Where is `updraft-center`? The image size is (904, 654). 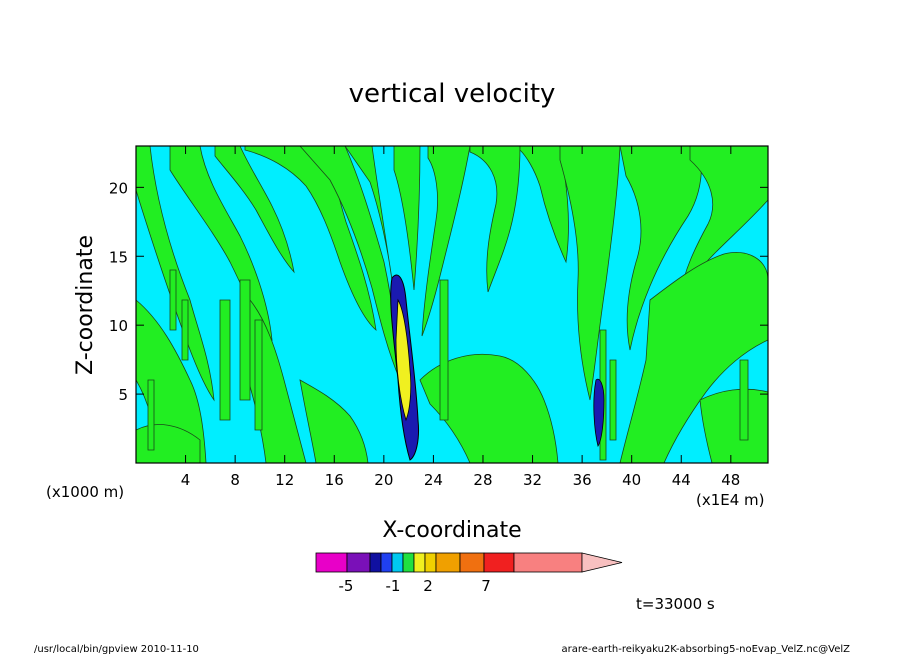
updraft-center is located at coordinates (403, 360).